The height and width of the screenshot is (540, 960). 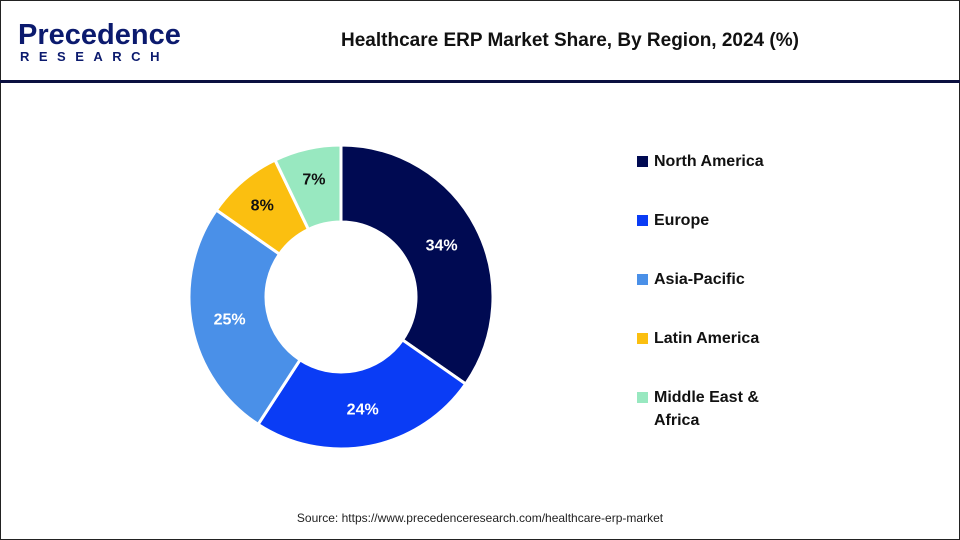 I want to click on legend-item: North America, so click(x=717, y=161).